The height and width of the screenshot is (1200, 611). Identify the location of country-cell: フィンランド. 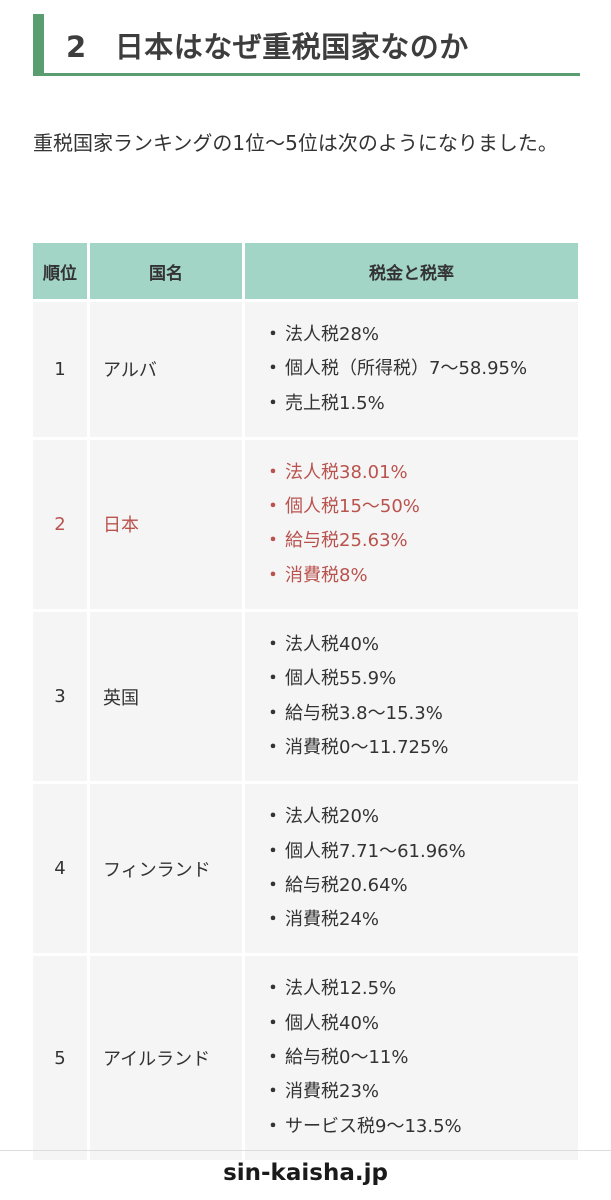
(167, 870).